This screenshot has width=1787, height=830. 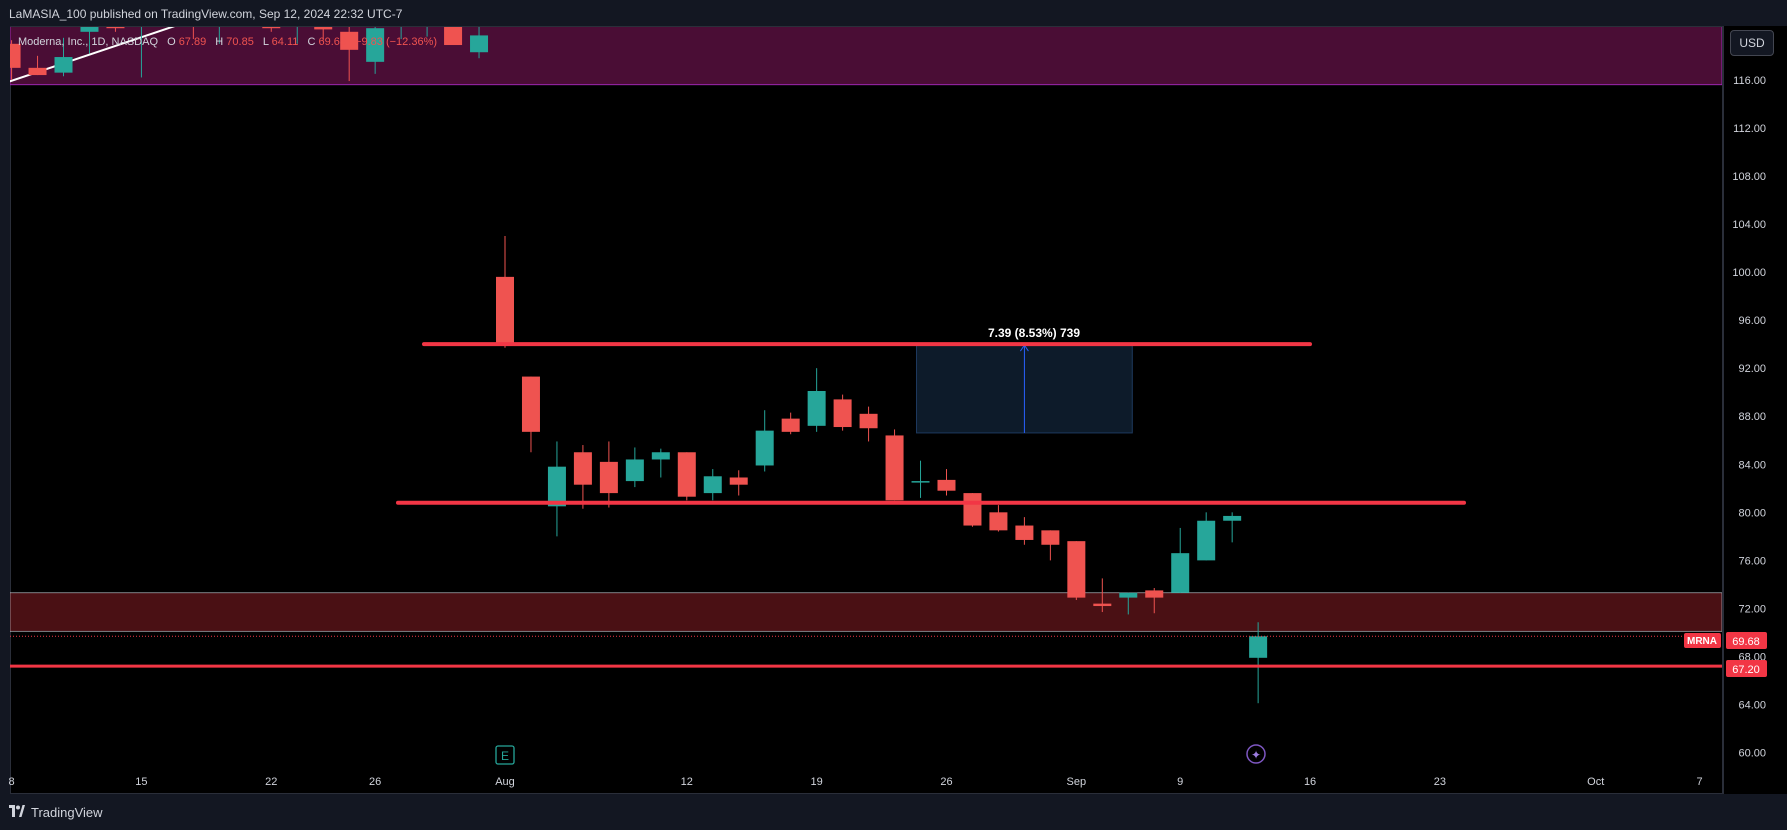 What do you see at coordinates (1749, 129) in the screenshot?
I see `price-tick-label: 112.00` at bounding box center [1749, 129].